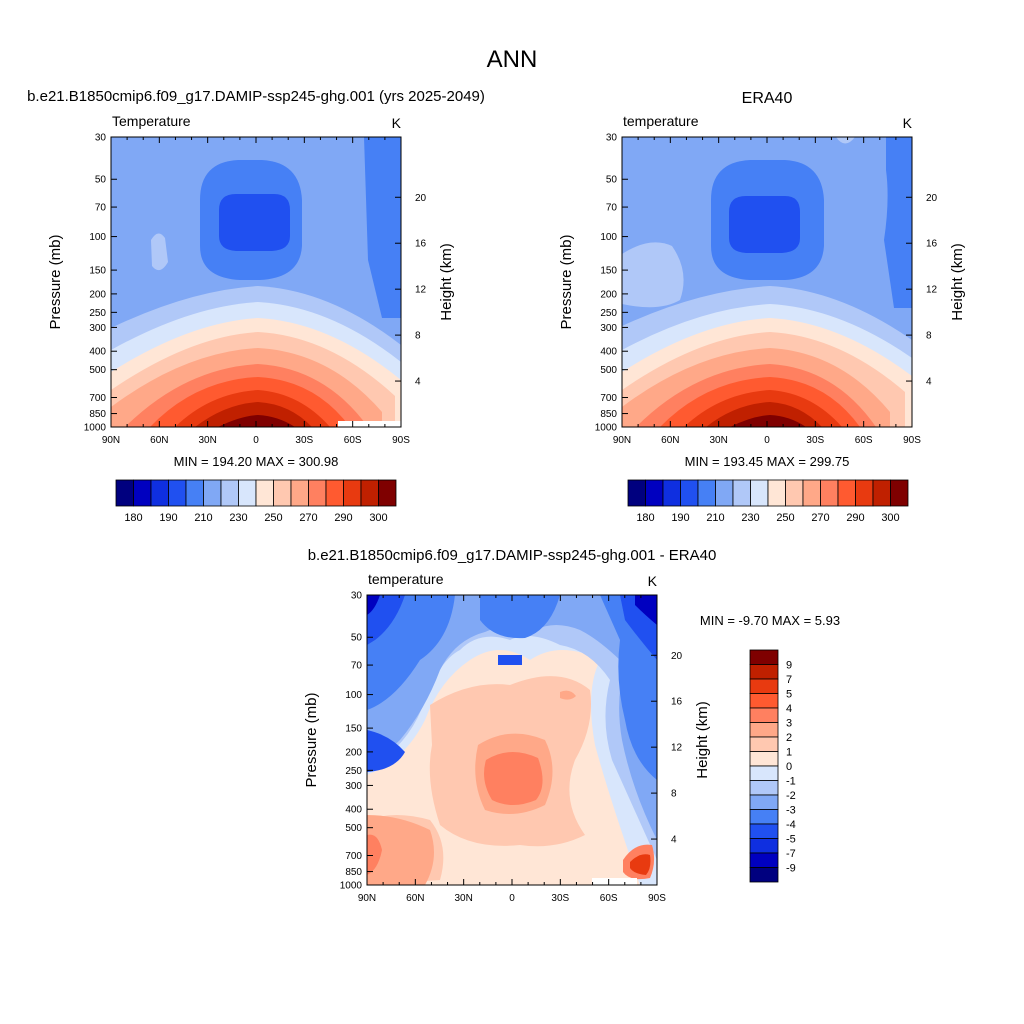 The width and height of the screenshot is (1024, 1024). Describe the element at coordinates (767, 461) in the screenshot. I see `panel-era40-stats: MIN = 193.45 MAX = 299.75` at that location.